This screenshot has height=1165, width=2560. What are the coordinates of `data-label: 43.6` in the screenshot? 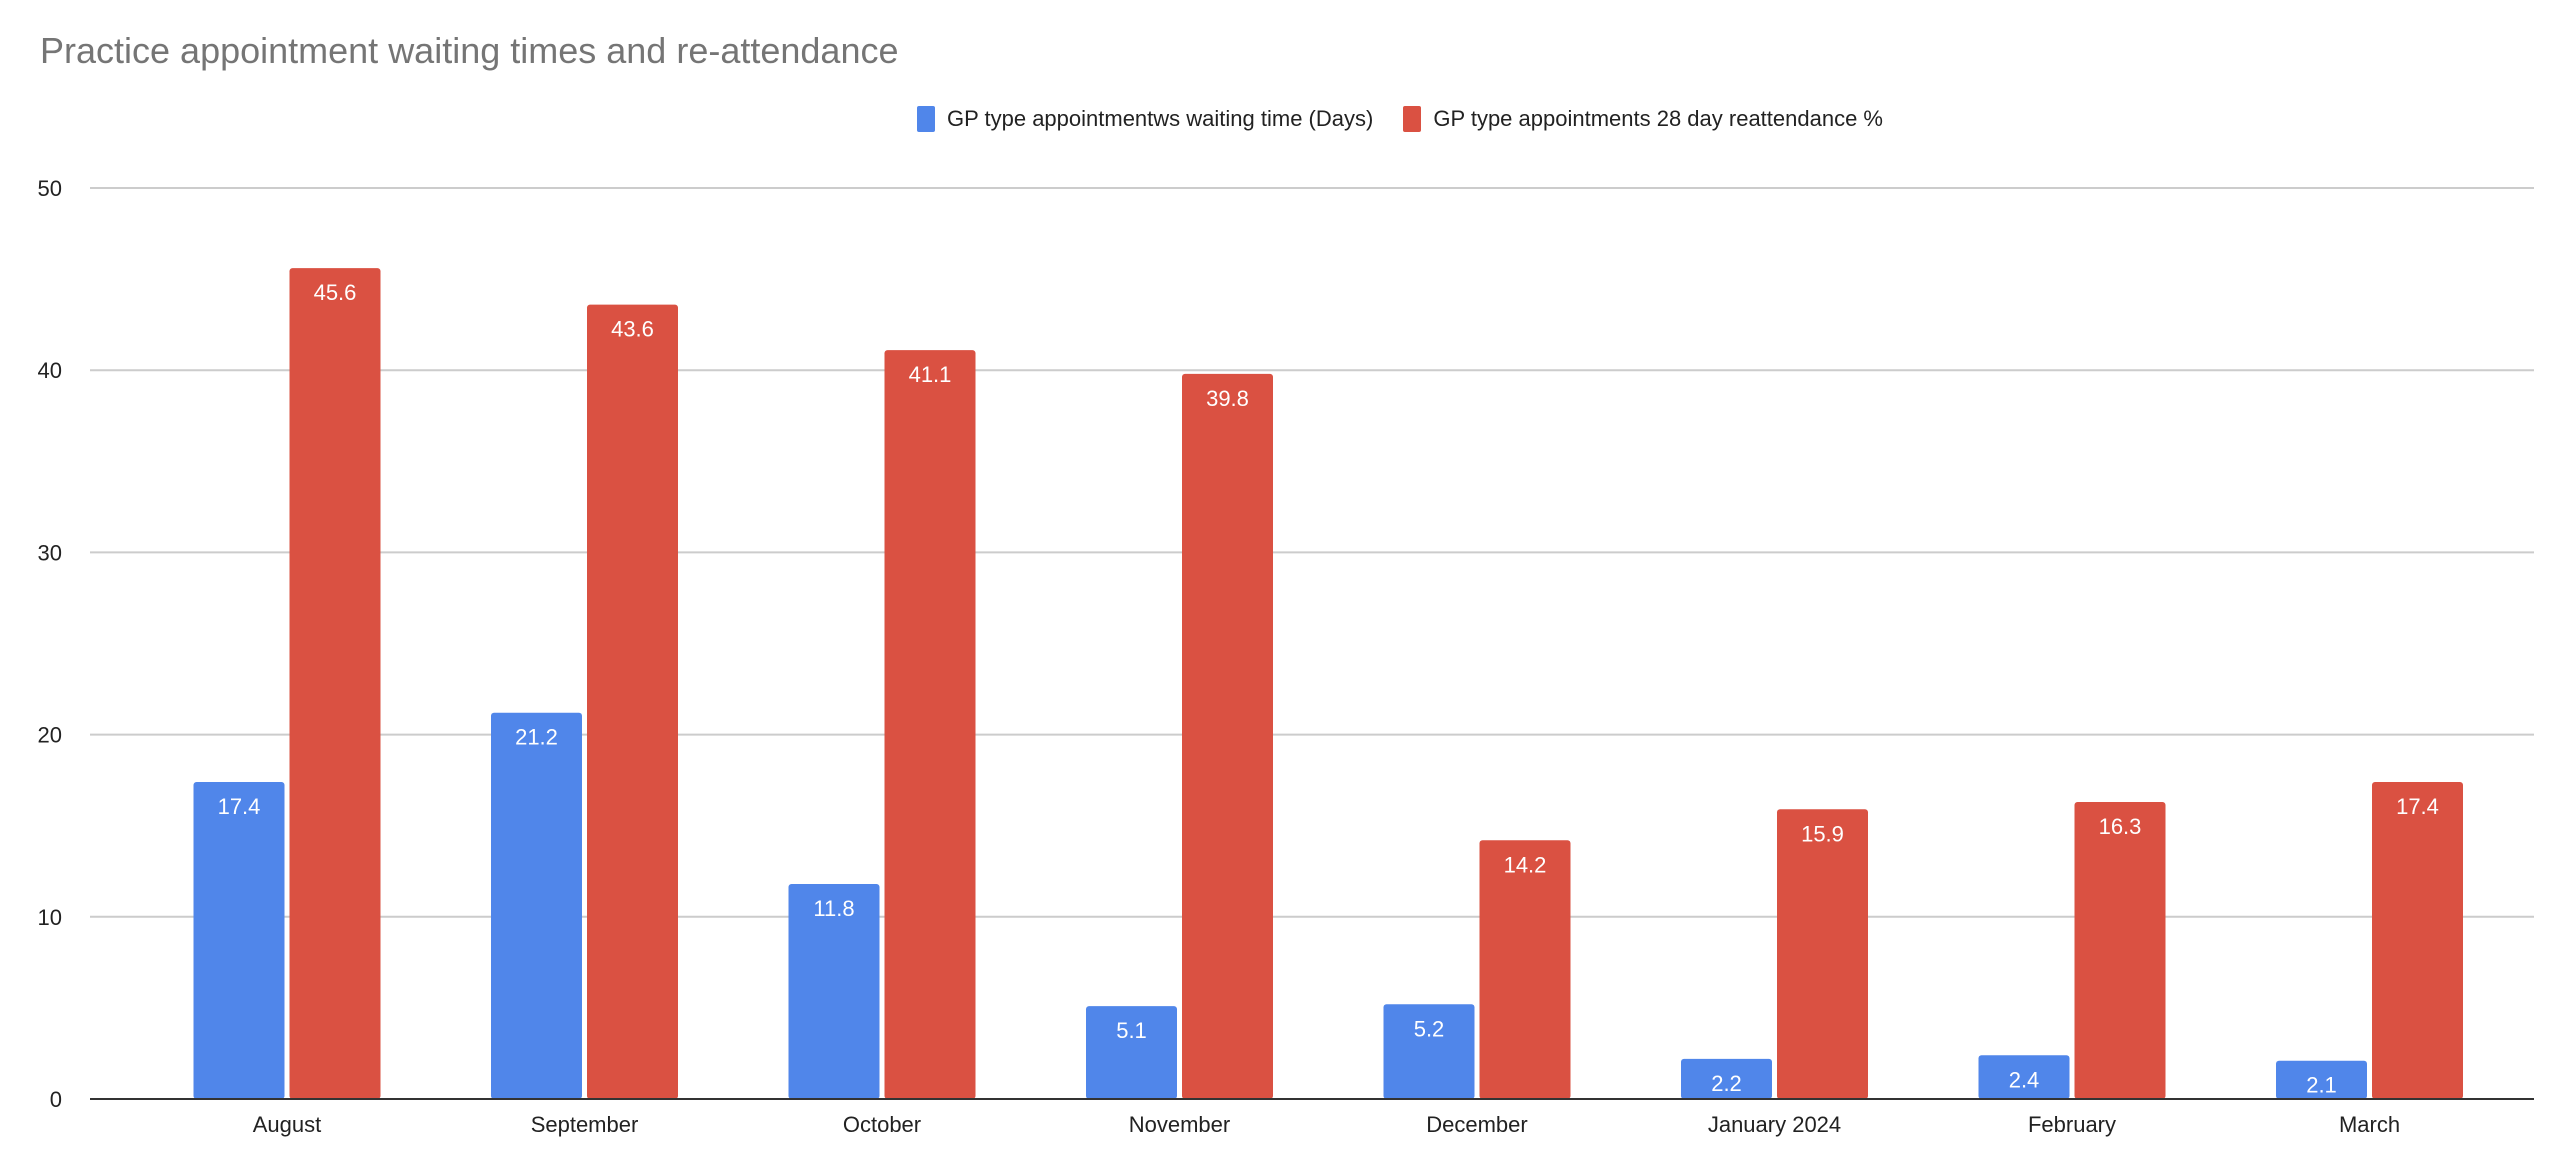 It's located at (632, 329).